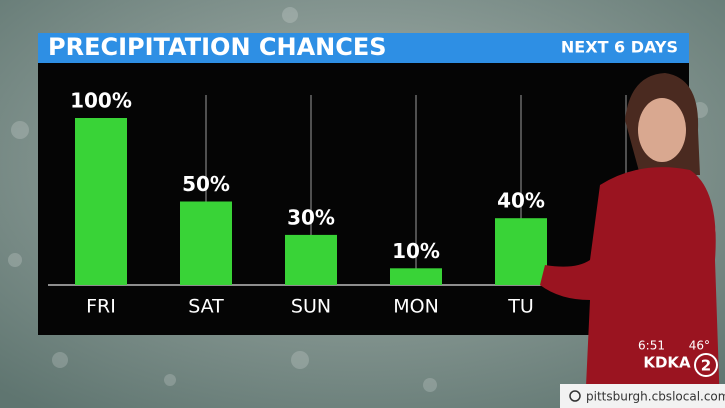 This screenshot has width=725, height=408. I want to click on eye-icon, so click(575, 396).